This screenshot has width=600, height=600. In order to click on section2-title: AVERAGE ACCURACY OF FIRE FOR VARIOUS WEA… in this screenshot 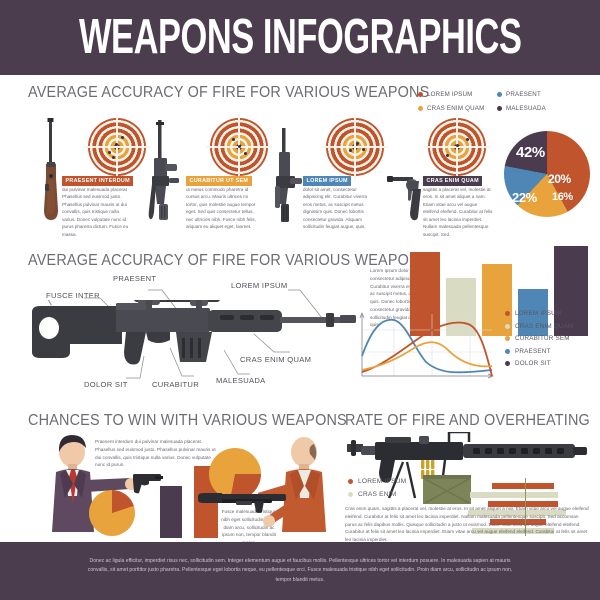, I will do `click(229, 260)`.